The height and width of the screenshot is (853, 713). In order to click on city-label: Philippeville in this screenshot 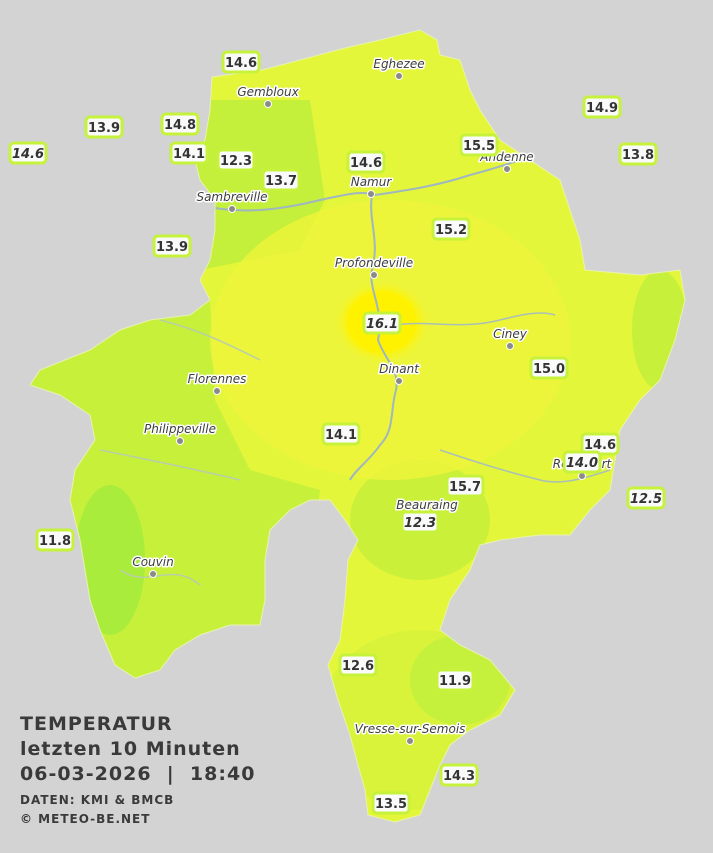, I will do `click(180, 429)`.